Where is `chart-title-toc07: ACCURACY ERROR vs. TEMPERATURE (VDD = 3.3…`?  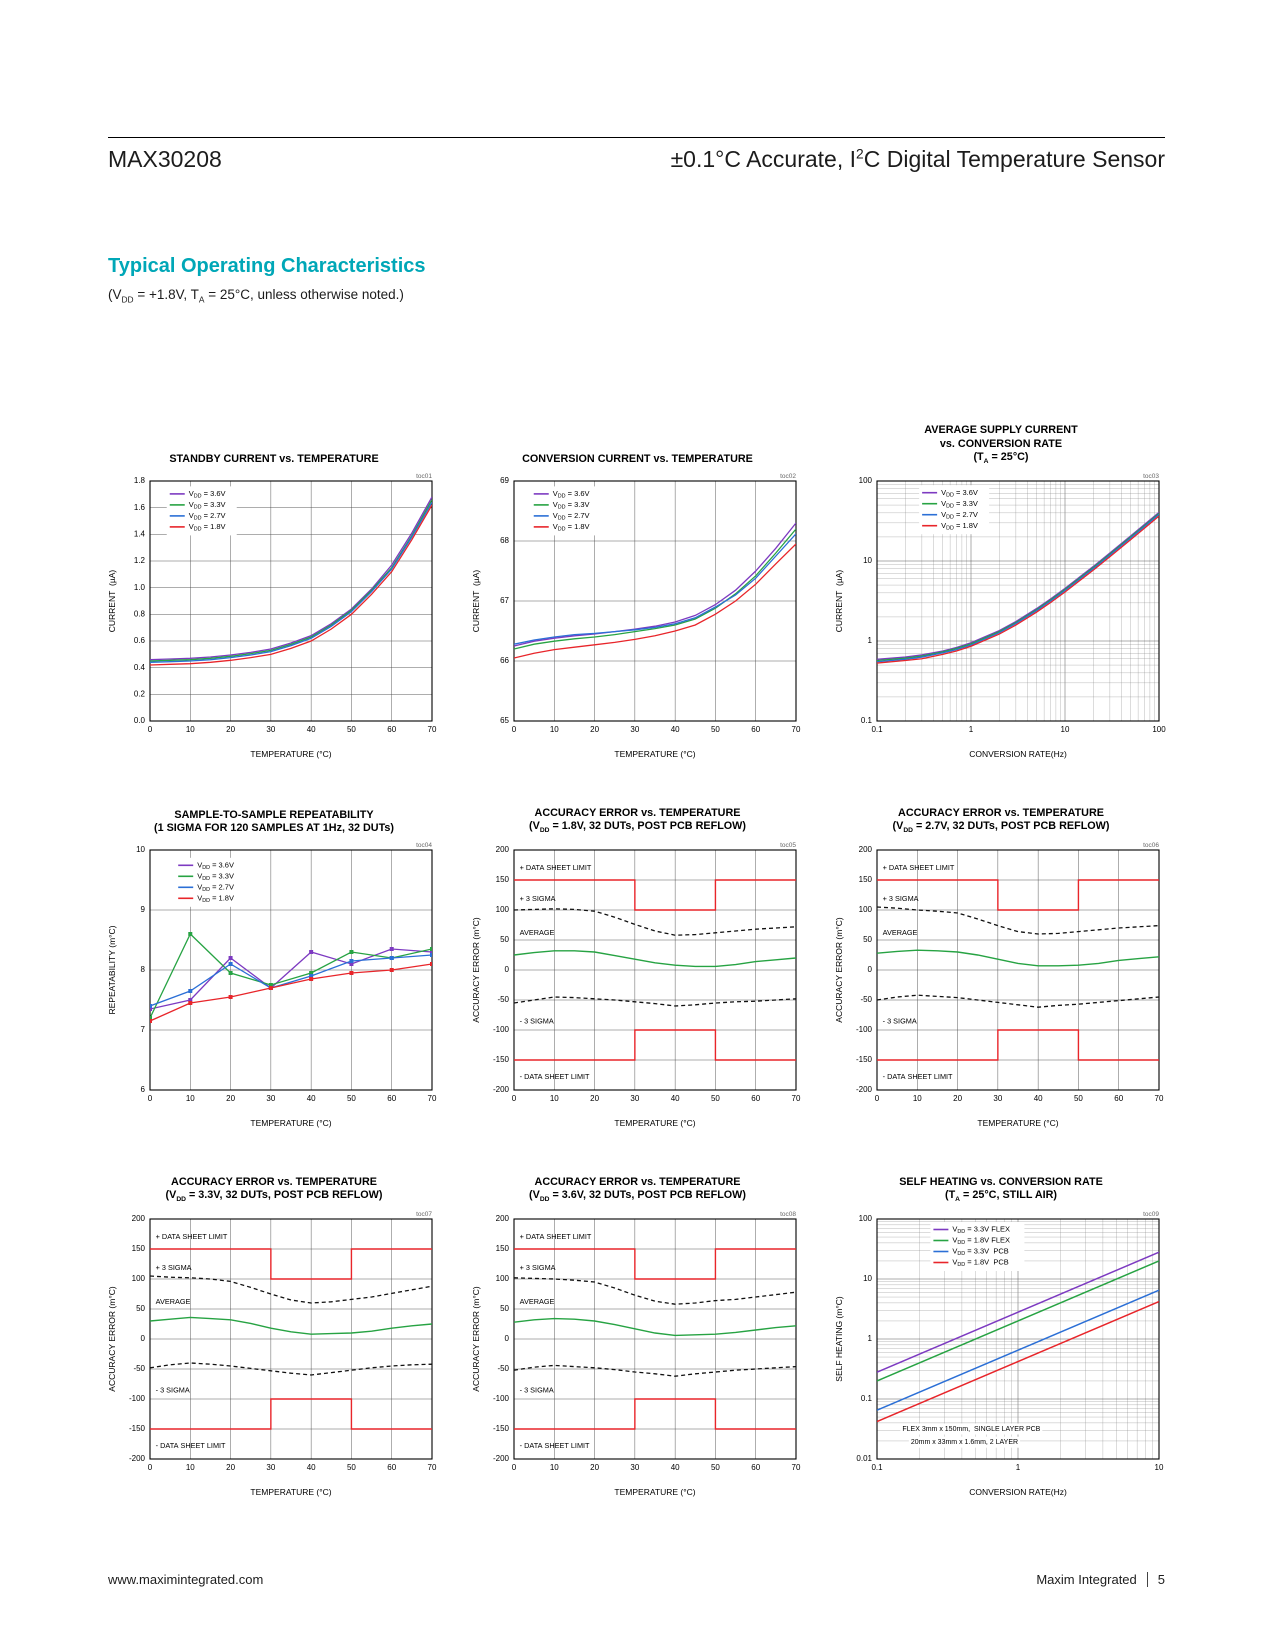
chart-title-toc07: ACCURACY ERROR vs. TEMPERATURE (VDD = 3.3… is located at coordinates (274, 1189).